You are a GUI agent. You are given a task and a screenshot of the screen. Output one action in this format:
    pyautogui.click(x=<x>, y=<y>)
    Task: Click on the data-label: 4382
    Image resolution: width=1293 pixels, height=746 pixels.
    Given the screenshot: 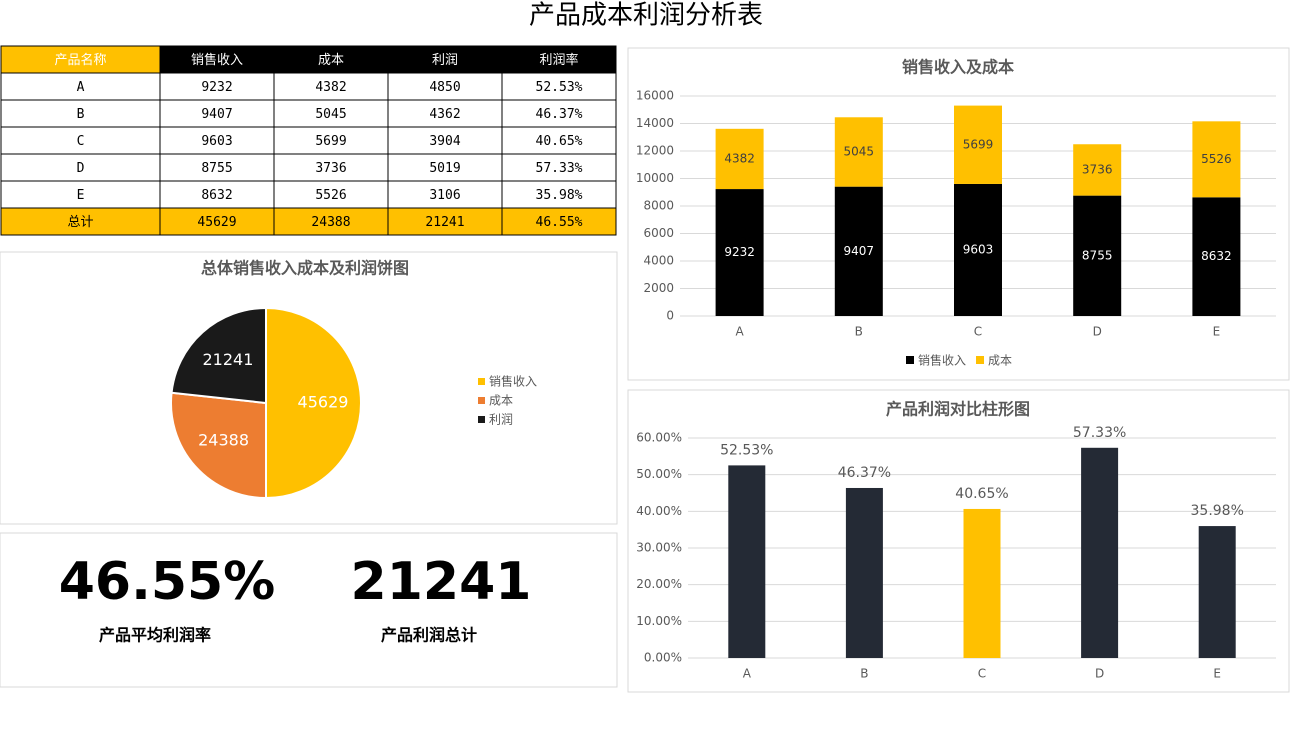 What is the action you would take?
    pyautogui.click(x=739, y=158)
    